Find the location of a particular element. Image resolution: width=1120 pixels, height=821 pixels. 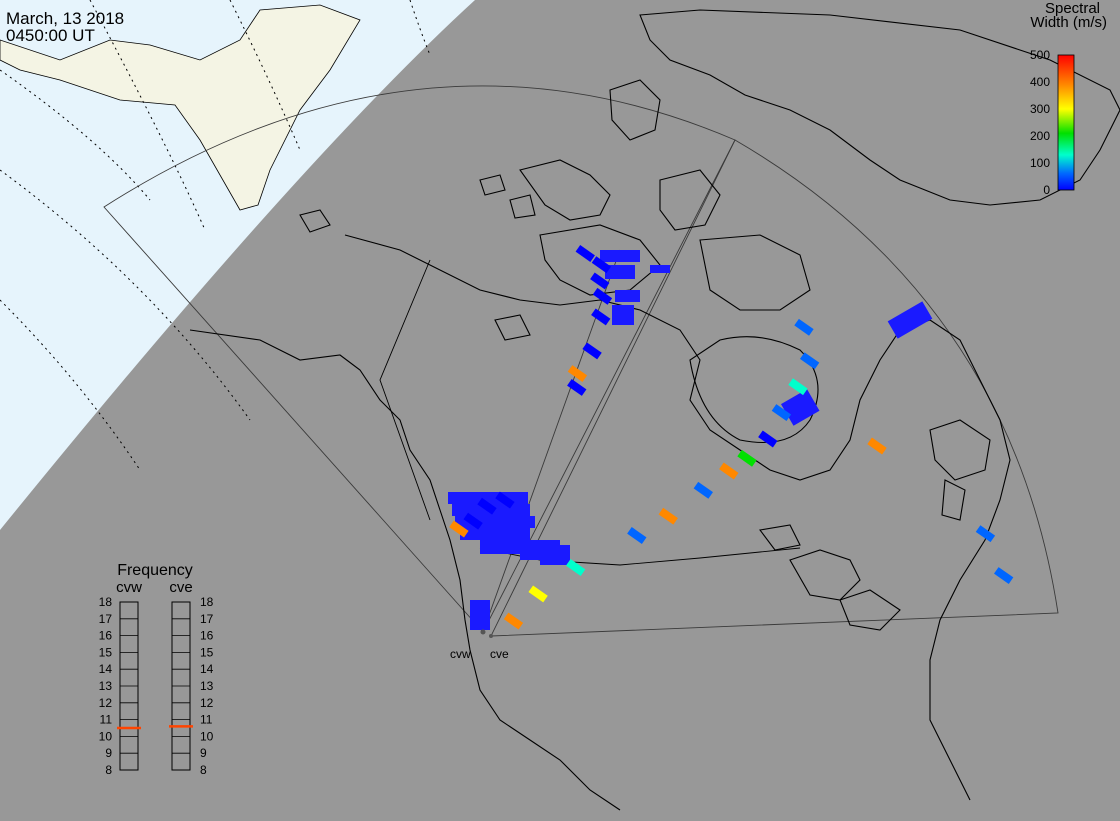

frequency-tick-label-right: 17 is located at coordinates (207, 619).